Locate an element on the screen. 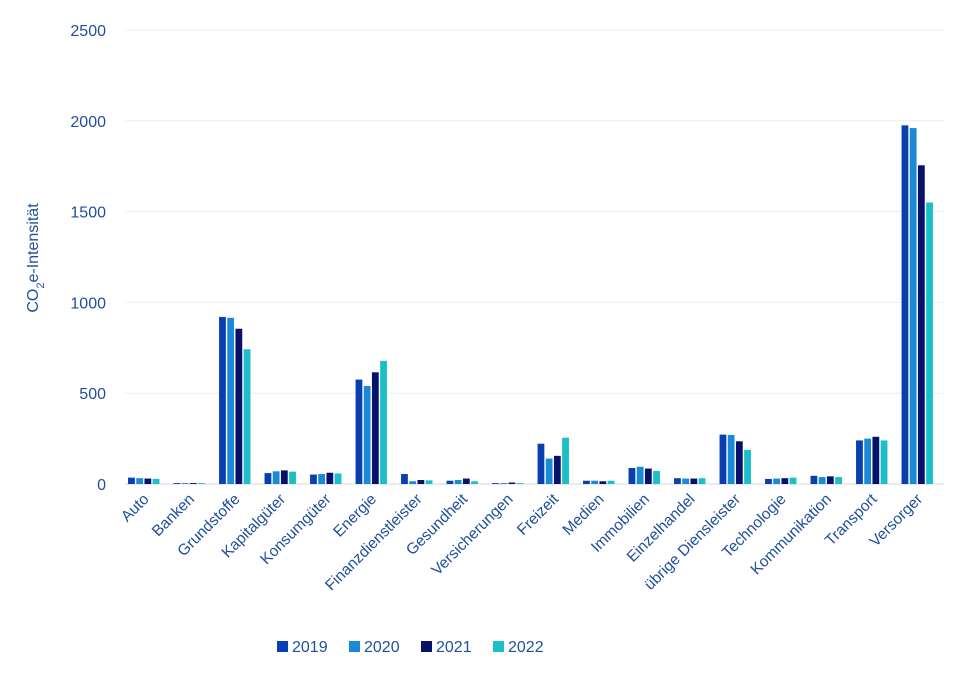 The width and height of the screenshot is (960, 682). x-category-label: Kommunikation is located at coordinates (792, 535).